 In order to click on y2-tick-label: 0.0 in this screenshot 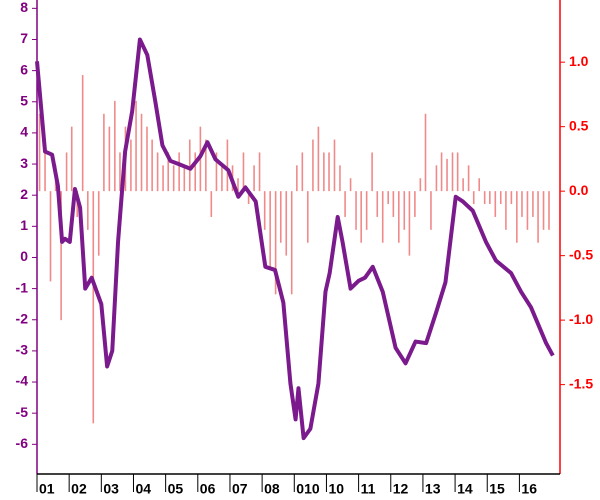, I will do `click(579, 190)`.